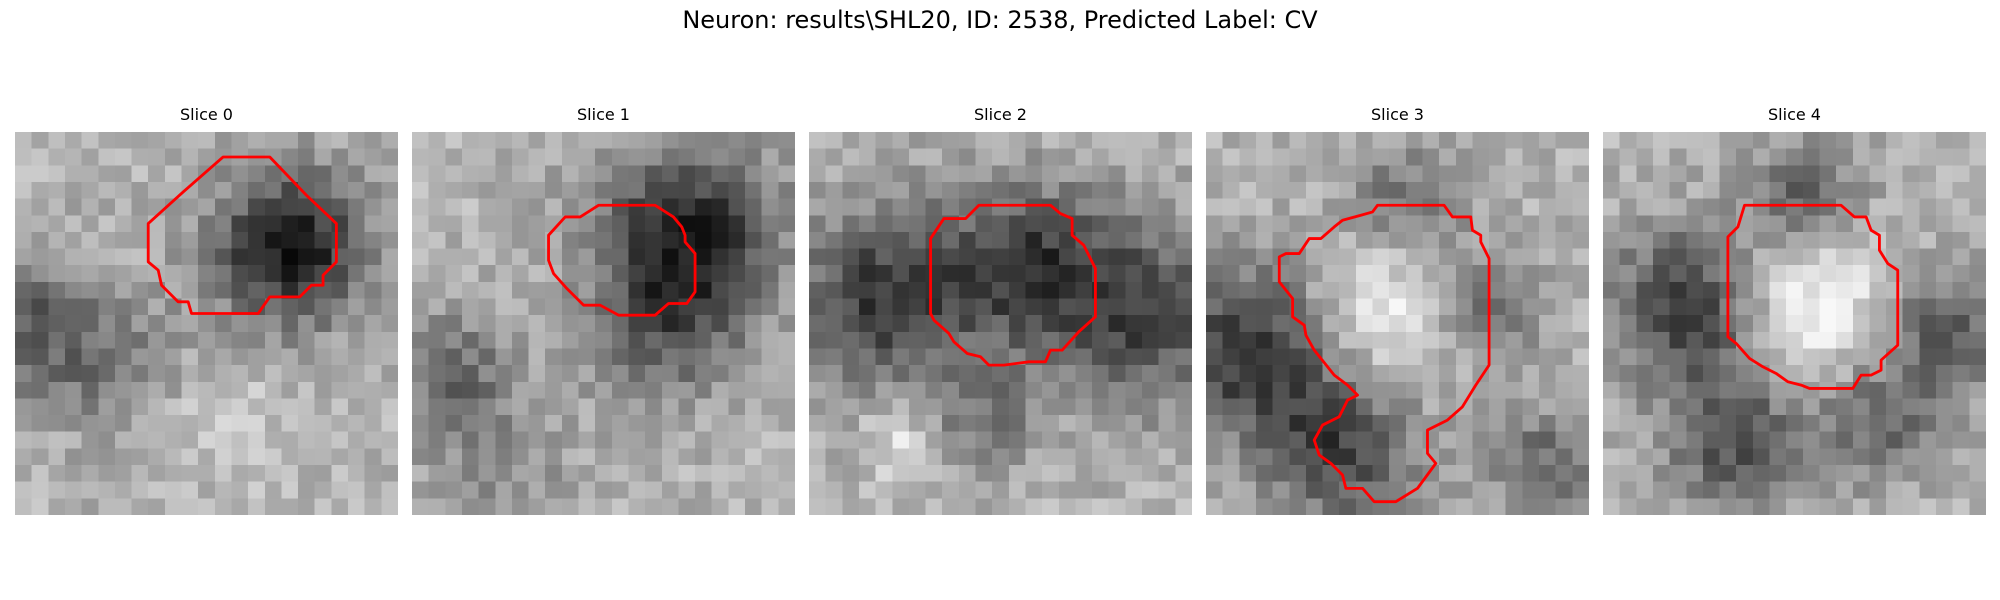 This screenshot has height=600, width=2000. I want to click on slice-title-3: Slice 3, so click(1397, 114).